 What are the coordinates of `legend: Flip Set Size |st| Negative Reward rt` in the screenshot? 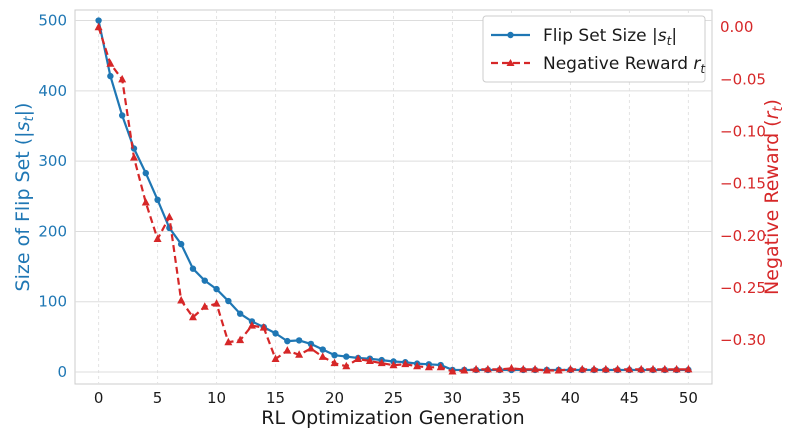 It's located at (594, 49).